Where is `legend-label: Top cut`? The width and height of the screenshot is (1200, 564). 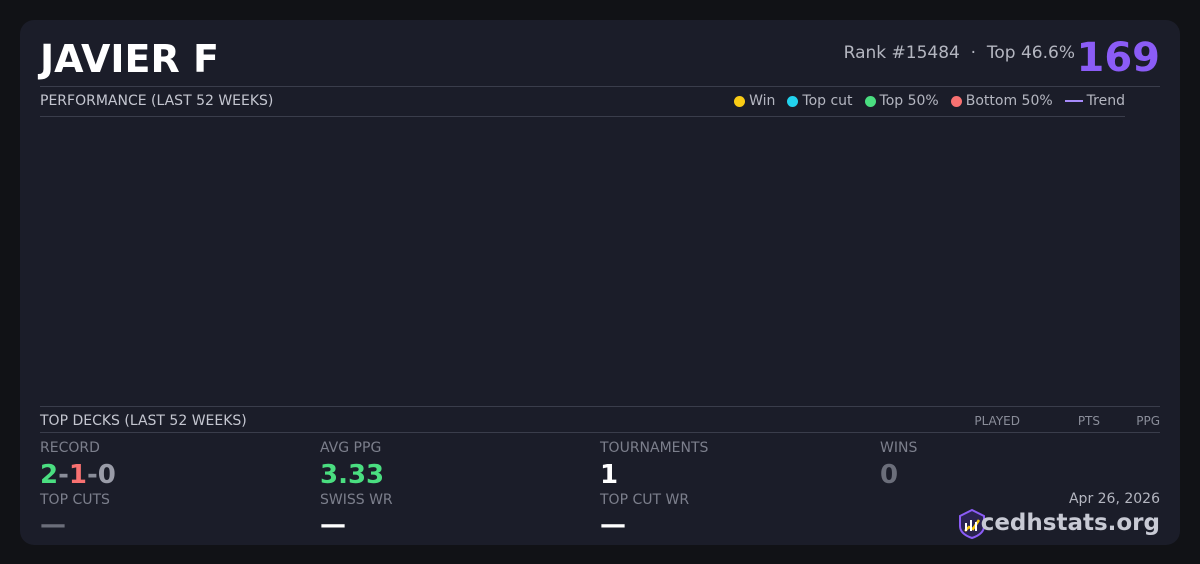
legend-label: Top cut is located at coordinates (827, 101).